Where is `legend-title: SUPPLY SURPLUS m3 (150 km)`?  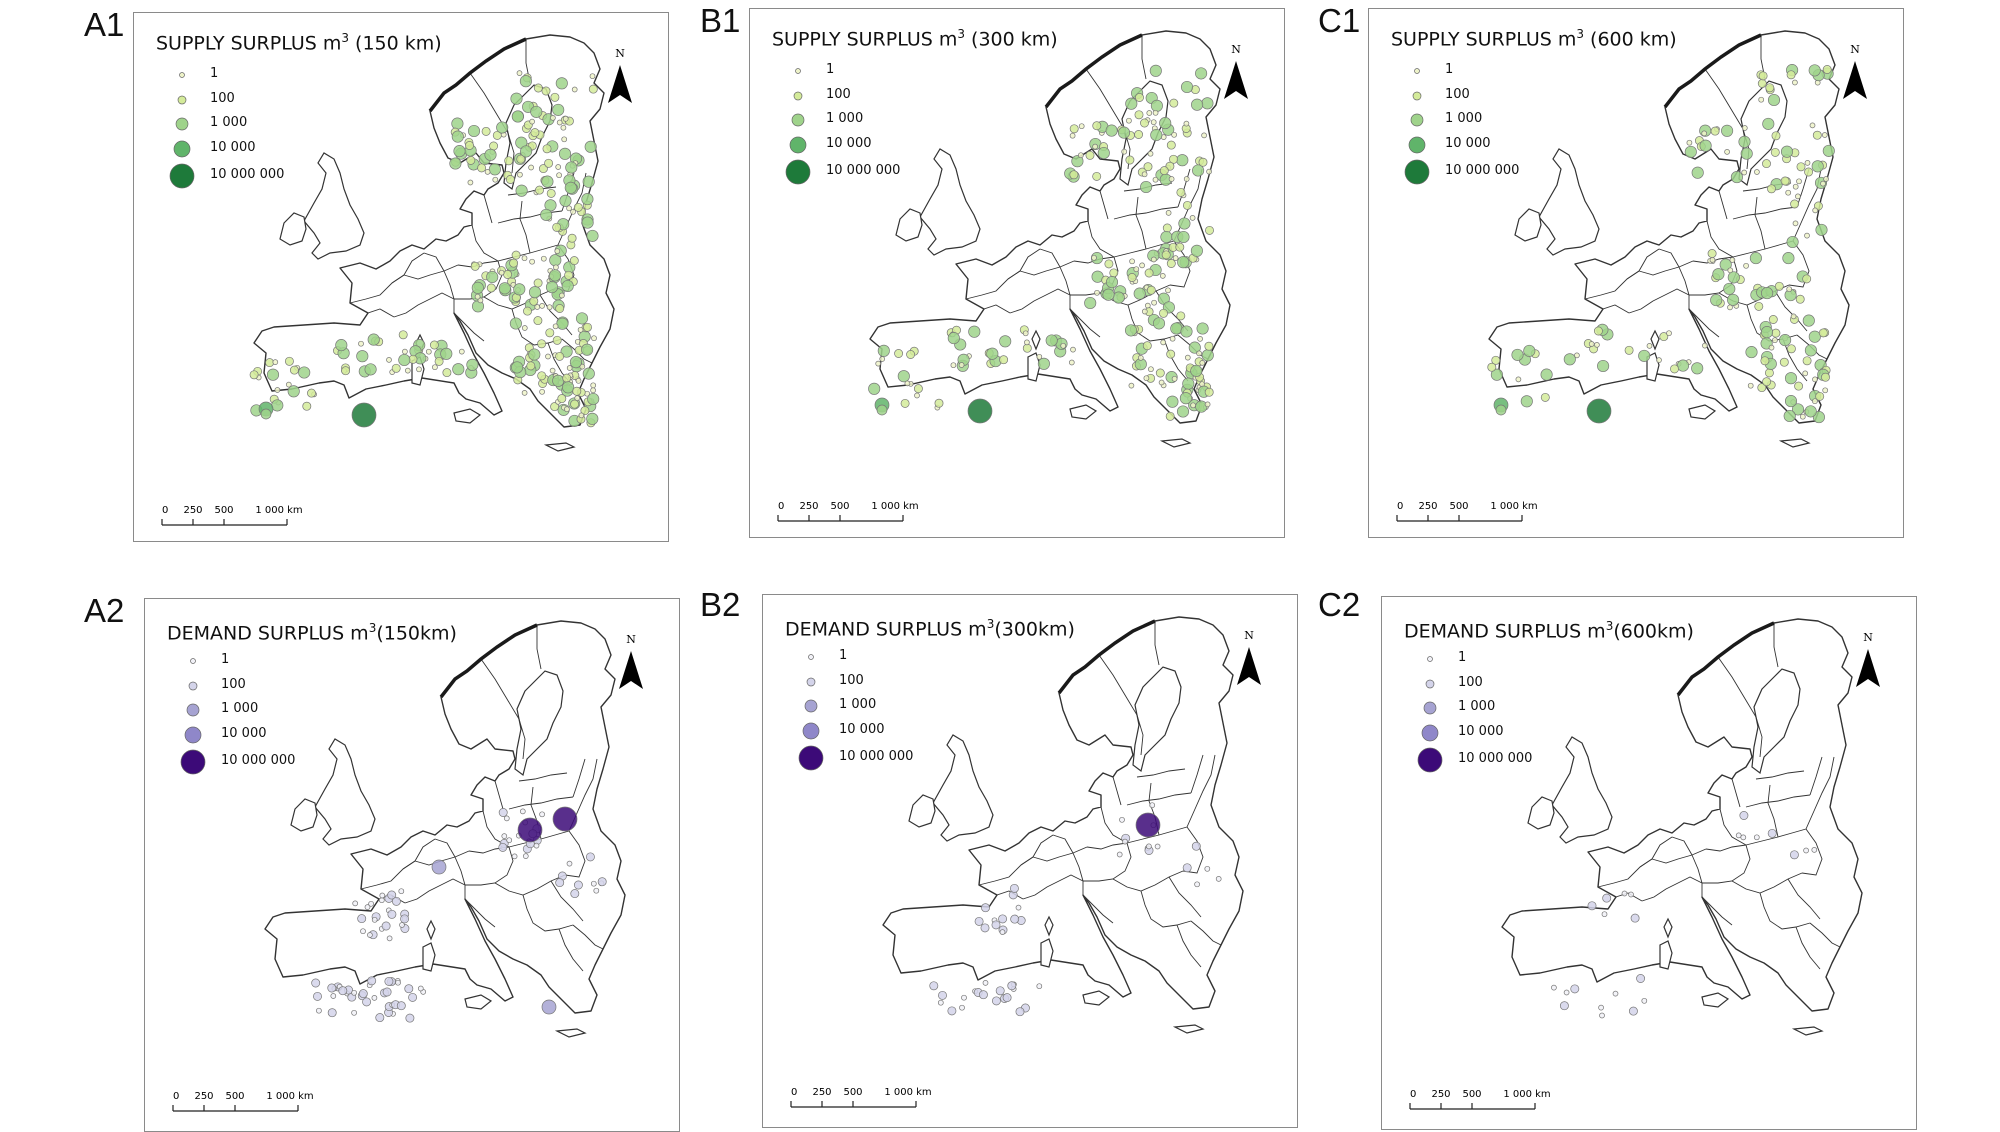
legend-title: SUPPLY SURPLUS m3 (150 km) is located at coordinates (299, 42).